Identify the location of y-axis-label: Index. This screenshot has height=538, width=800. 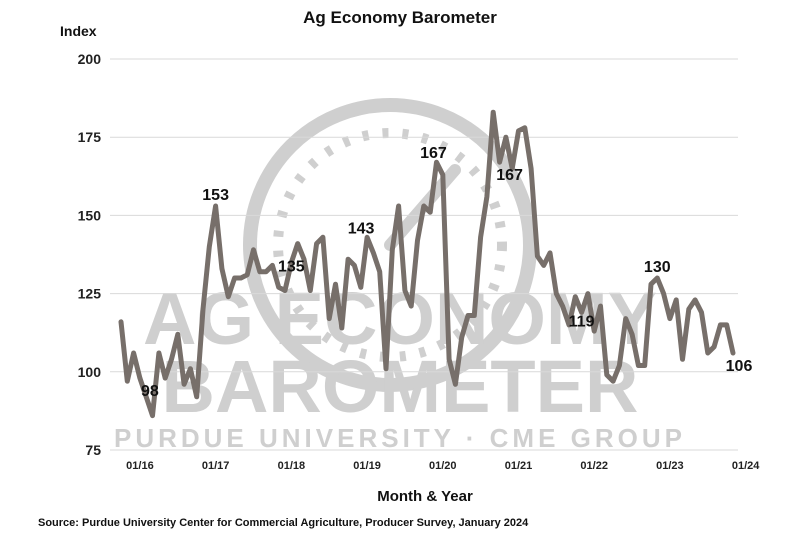
(78, 31).